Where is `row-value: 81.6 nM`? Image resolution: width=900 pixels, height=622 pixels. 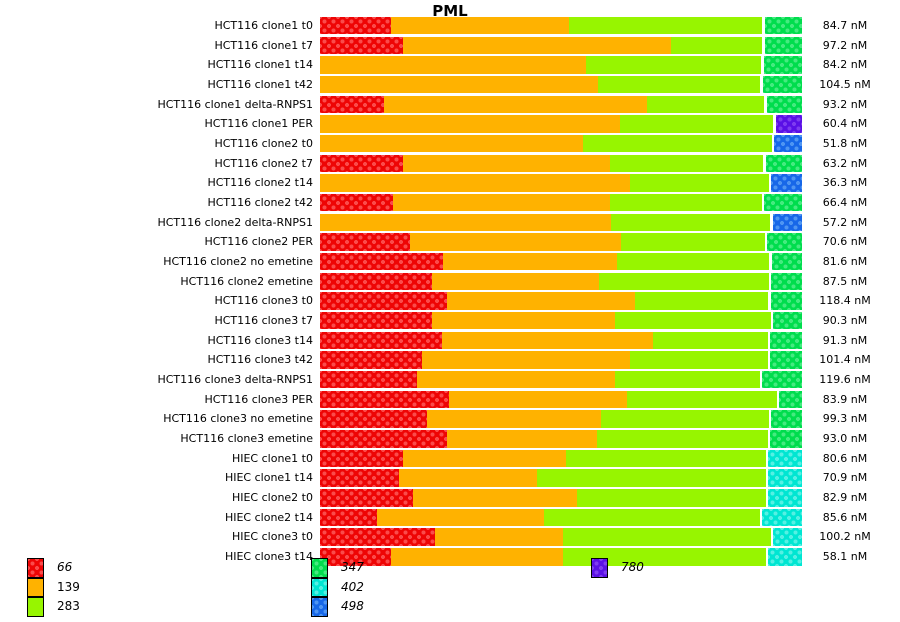
row-value: 81.6 nM is located at coordinates (845, 262).